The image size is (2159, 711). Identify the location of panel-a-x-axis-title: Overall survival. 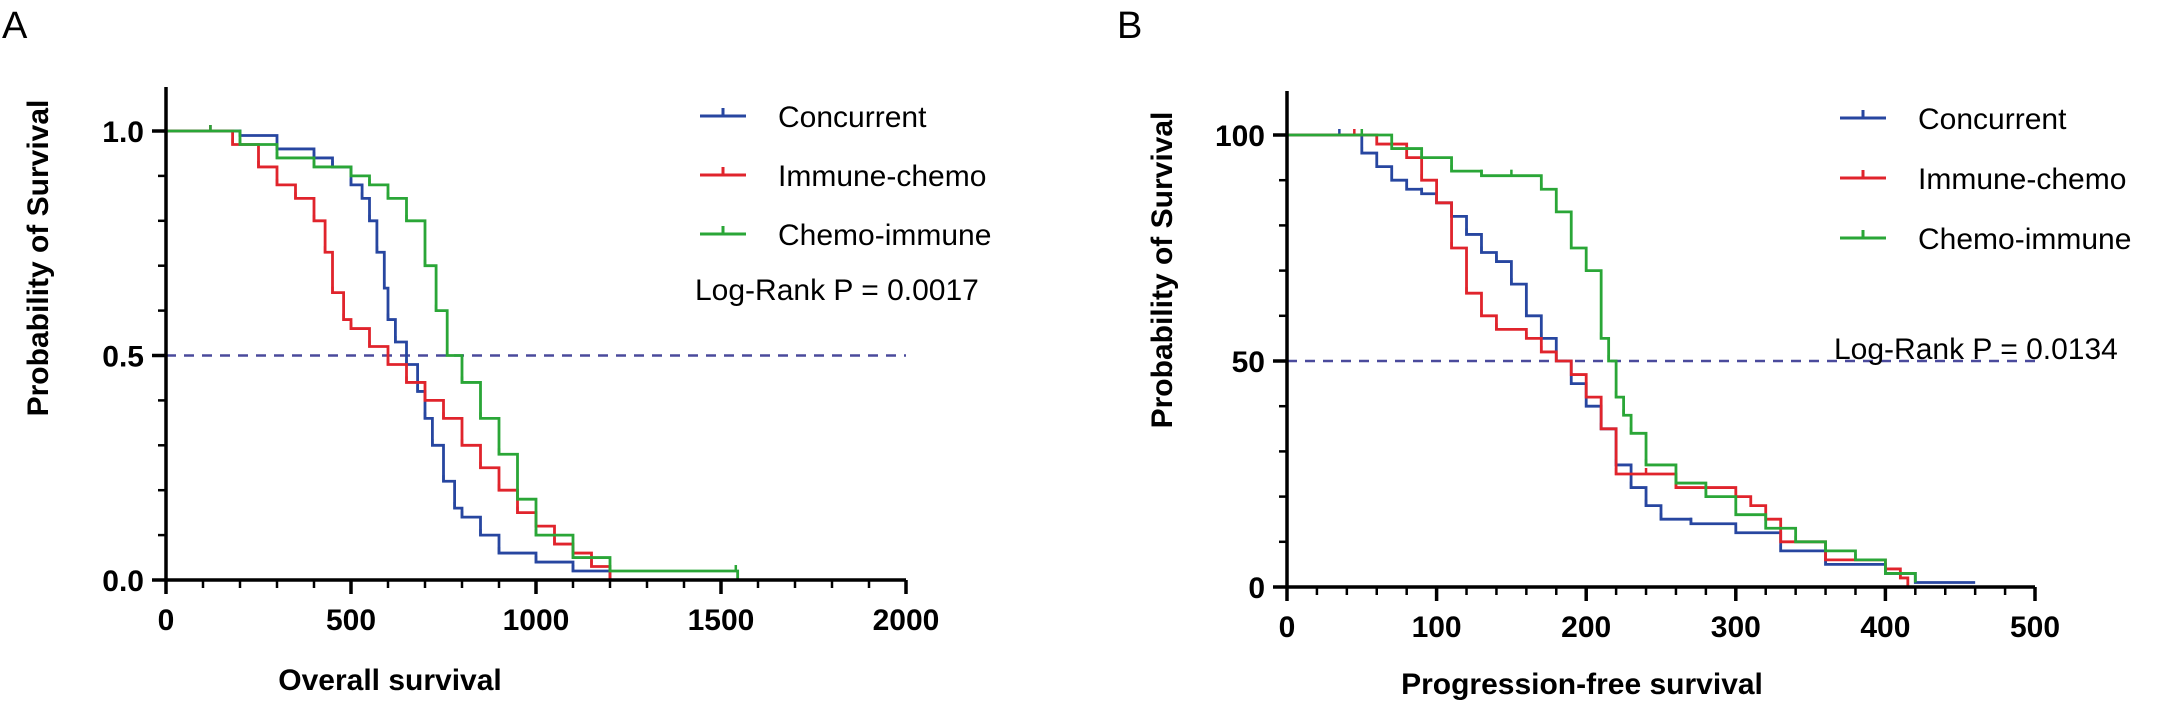
(389, 680).